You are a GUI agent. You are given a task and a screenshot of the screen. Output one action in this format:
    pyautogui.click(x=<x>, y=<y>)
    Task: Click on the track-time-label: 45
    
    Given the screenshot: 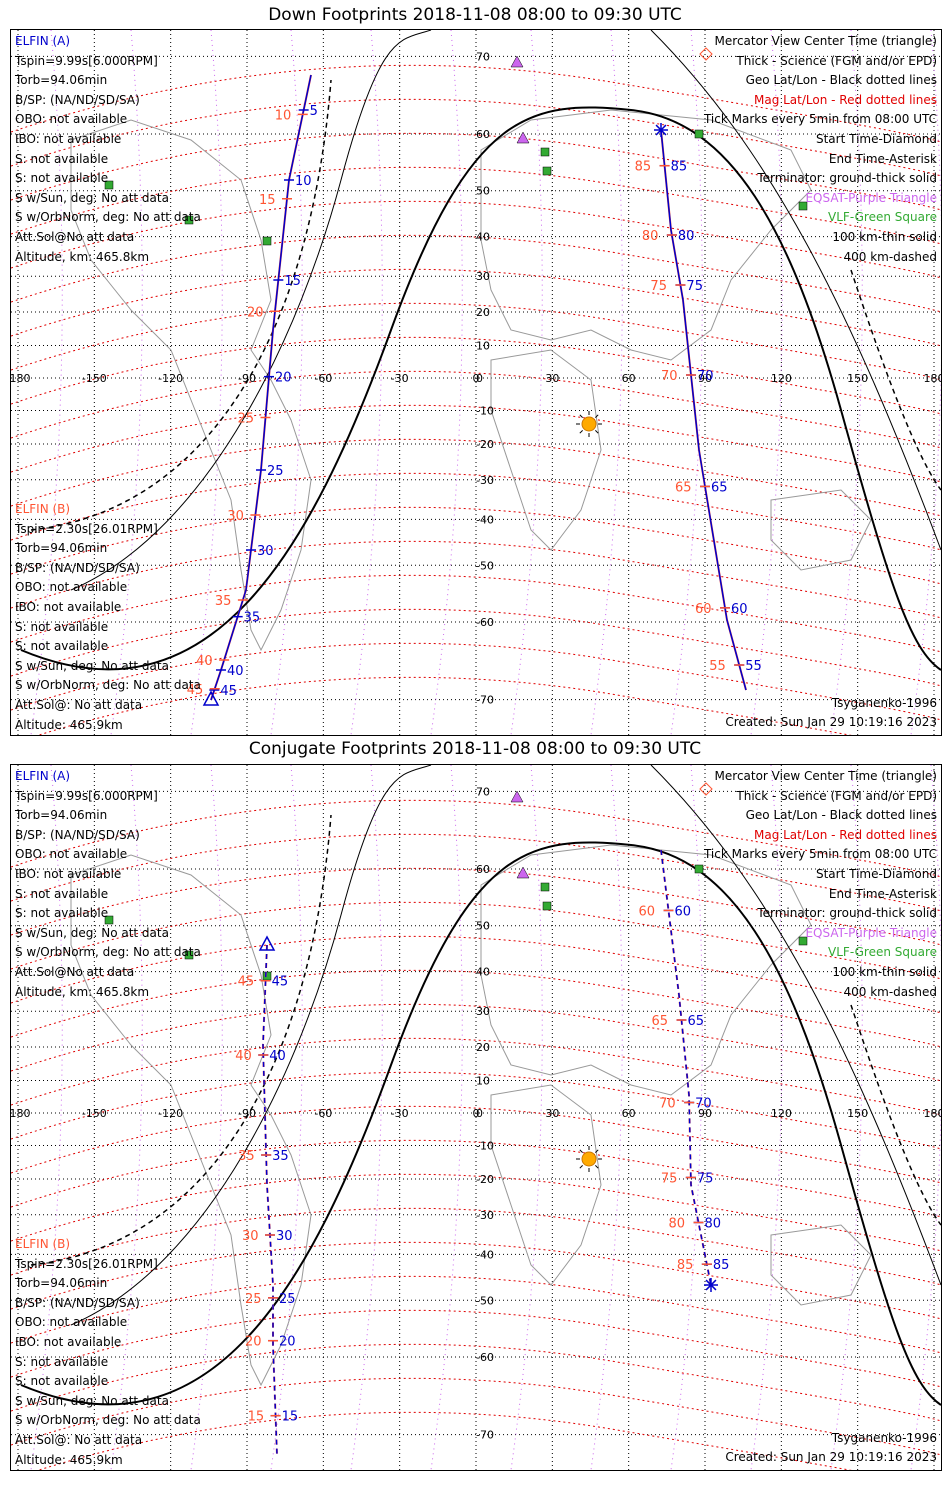 What is the action you would take?
    pyautogui.click(x=228, y=691)
    